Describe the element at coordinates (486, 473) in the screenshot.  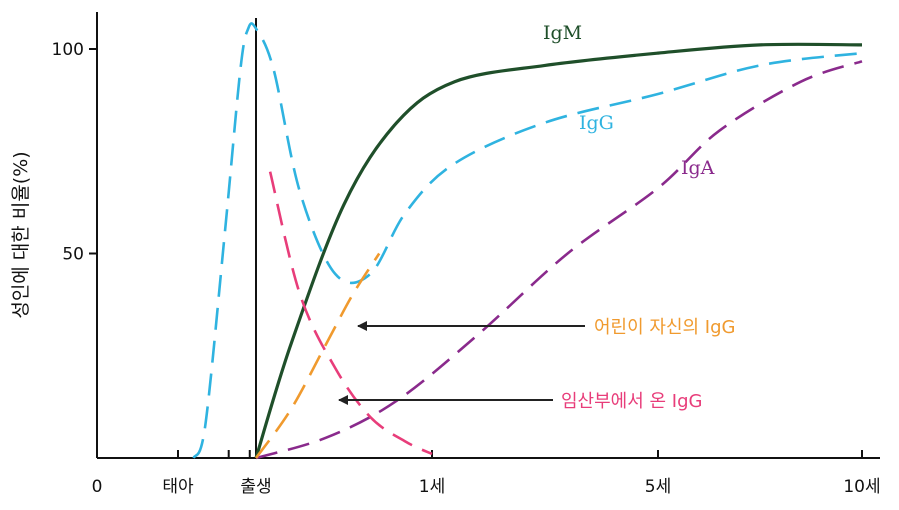
I see `x-ticks: 0 태아 출생 1세 5세 10세` at that location.